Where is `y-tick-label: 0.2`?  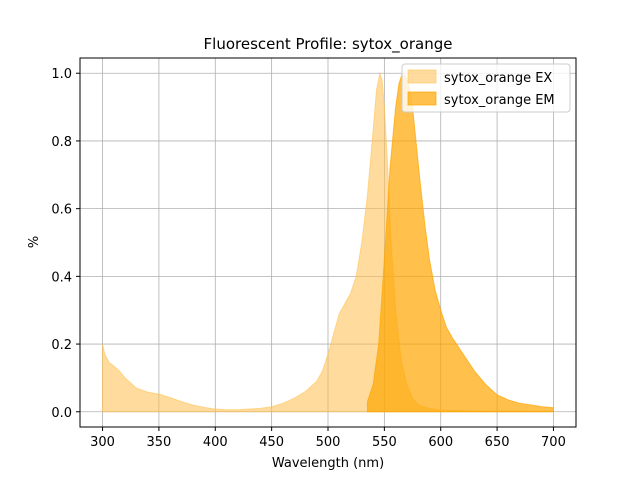 y-tick-label: 0.2 is located at coordinates (61, 345).